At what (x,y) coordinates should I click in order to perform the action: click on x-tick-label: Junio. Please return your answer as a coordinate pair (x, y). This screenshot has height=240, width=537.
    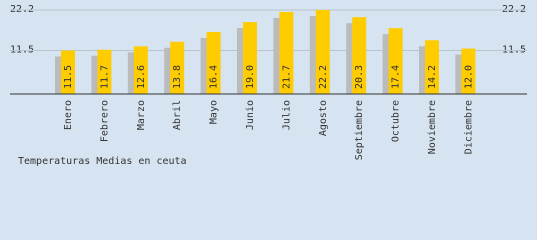
    Looking at the image, I should click on (250, 115).